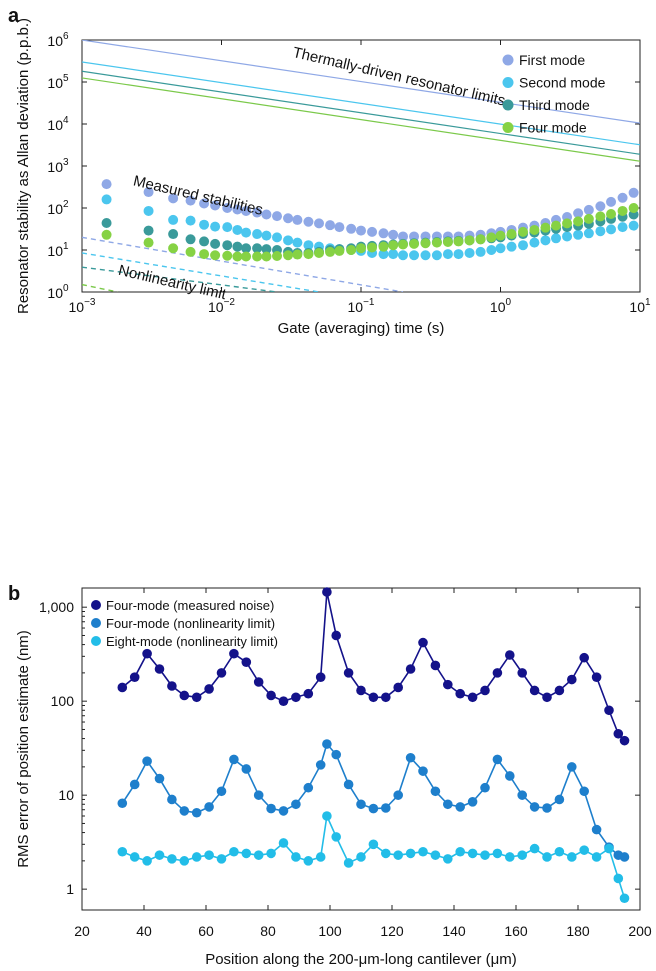  Describe the element at coordinates (373, 666) in the screenshot. I see `series-line` at that location.